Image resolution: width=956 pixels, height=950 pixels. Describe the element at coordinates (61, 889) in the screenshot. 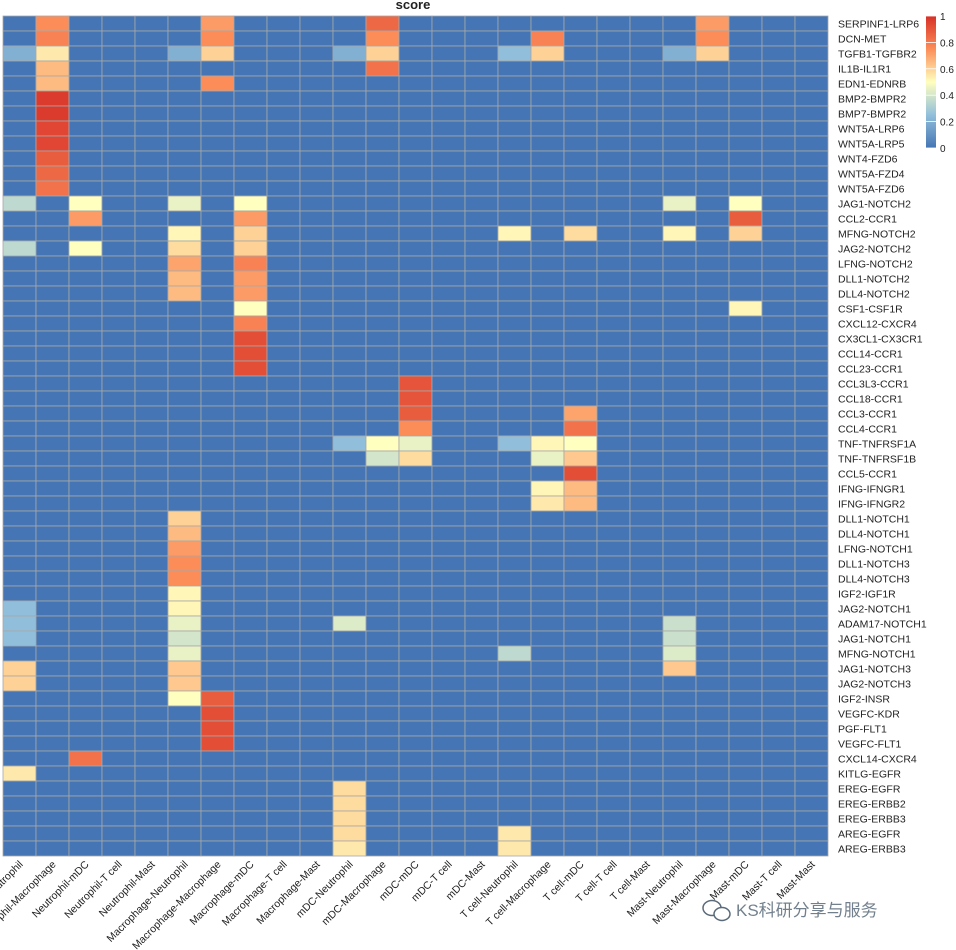

I see `column-label: Neutrophil-mDC` at that location.